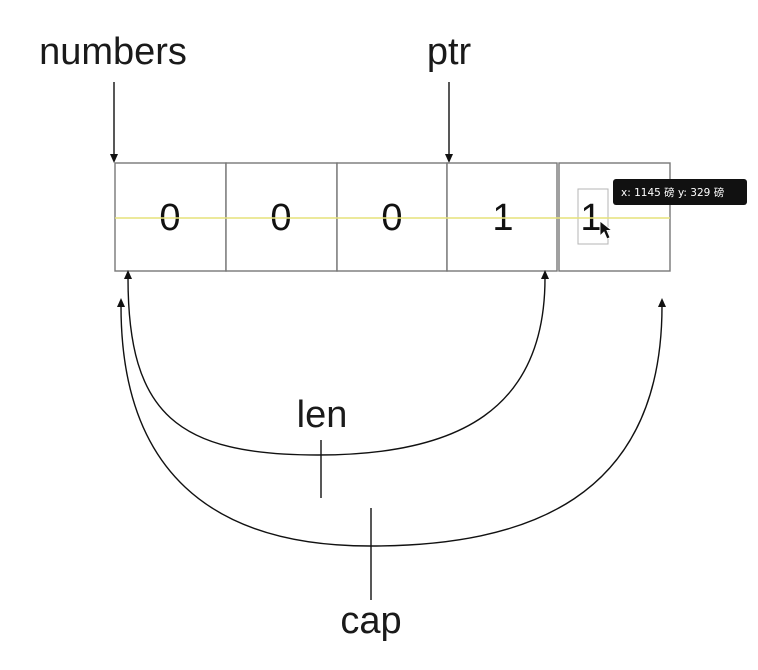  What do you see at coordinates (322, 415) in the screenshot?
I see `len-label: len` at bounding box center [322, 415].